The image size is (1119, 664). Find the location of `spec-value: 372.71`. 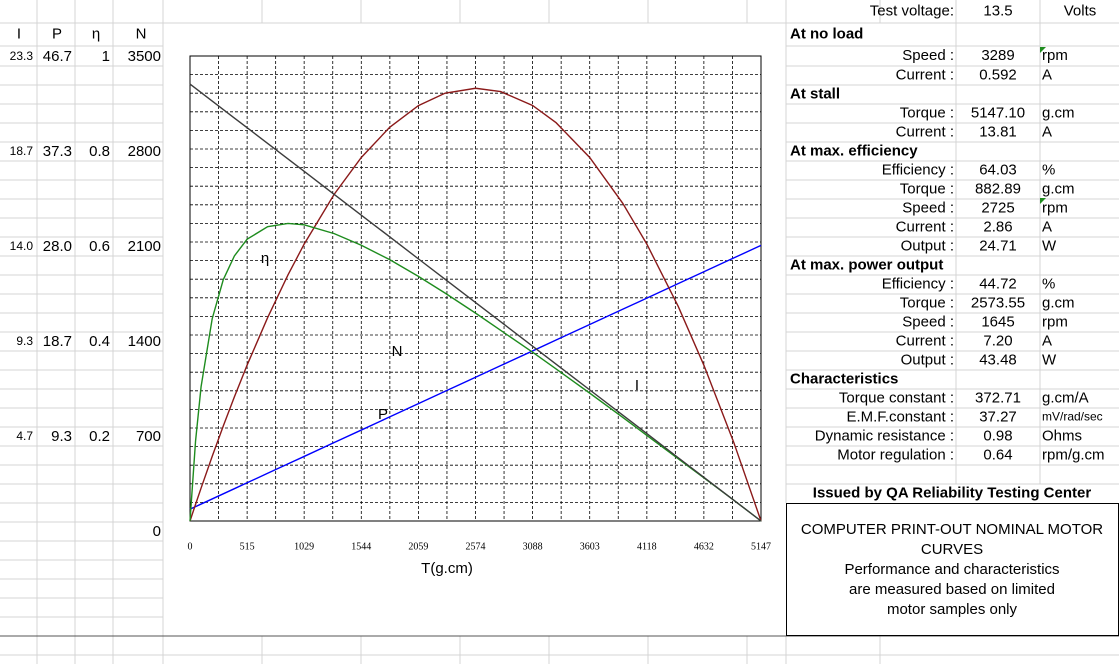

spec-value: 372.71 is located at coordinates (998, 397).